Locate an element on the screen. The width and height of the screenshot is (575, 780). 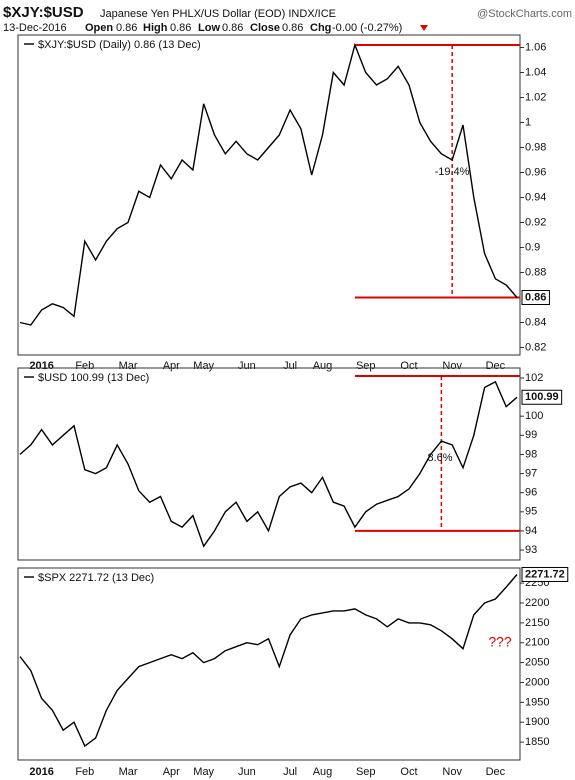
y-tick-label: 2050 is located at coordinates (537, 663).